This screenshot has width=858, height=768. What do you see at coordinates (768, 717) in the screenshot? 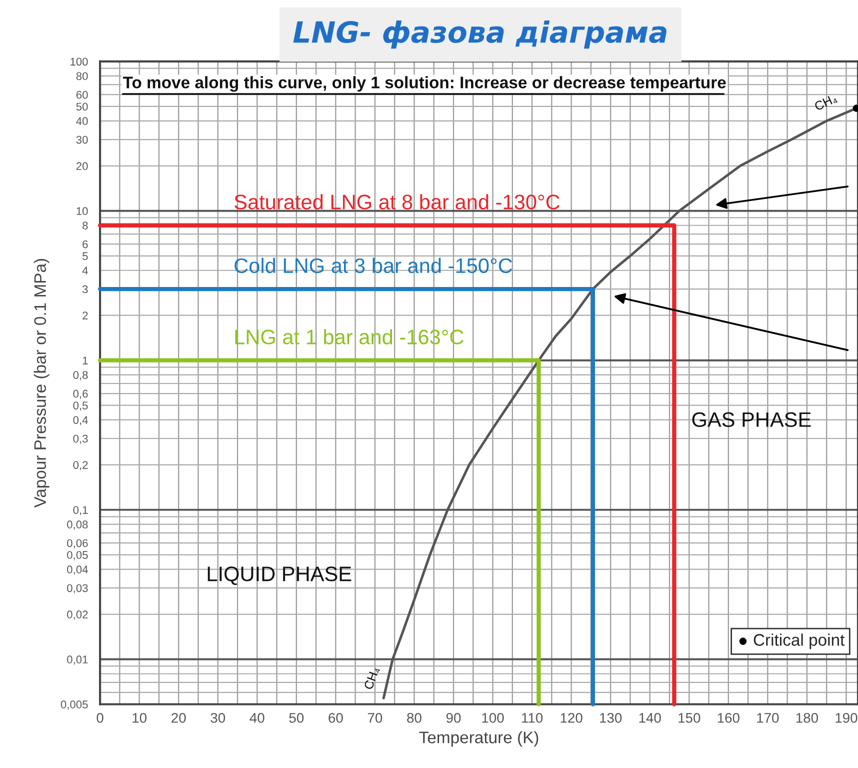
I see `x-tick-label: 170` at bounding box center [768, 717].